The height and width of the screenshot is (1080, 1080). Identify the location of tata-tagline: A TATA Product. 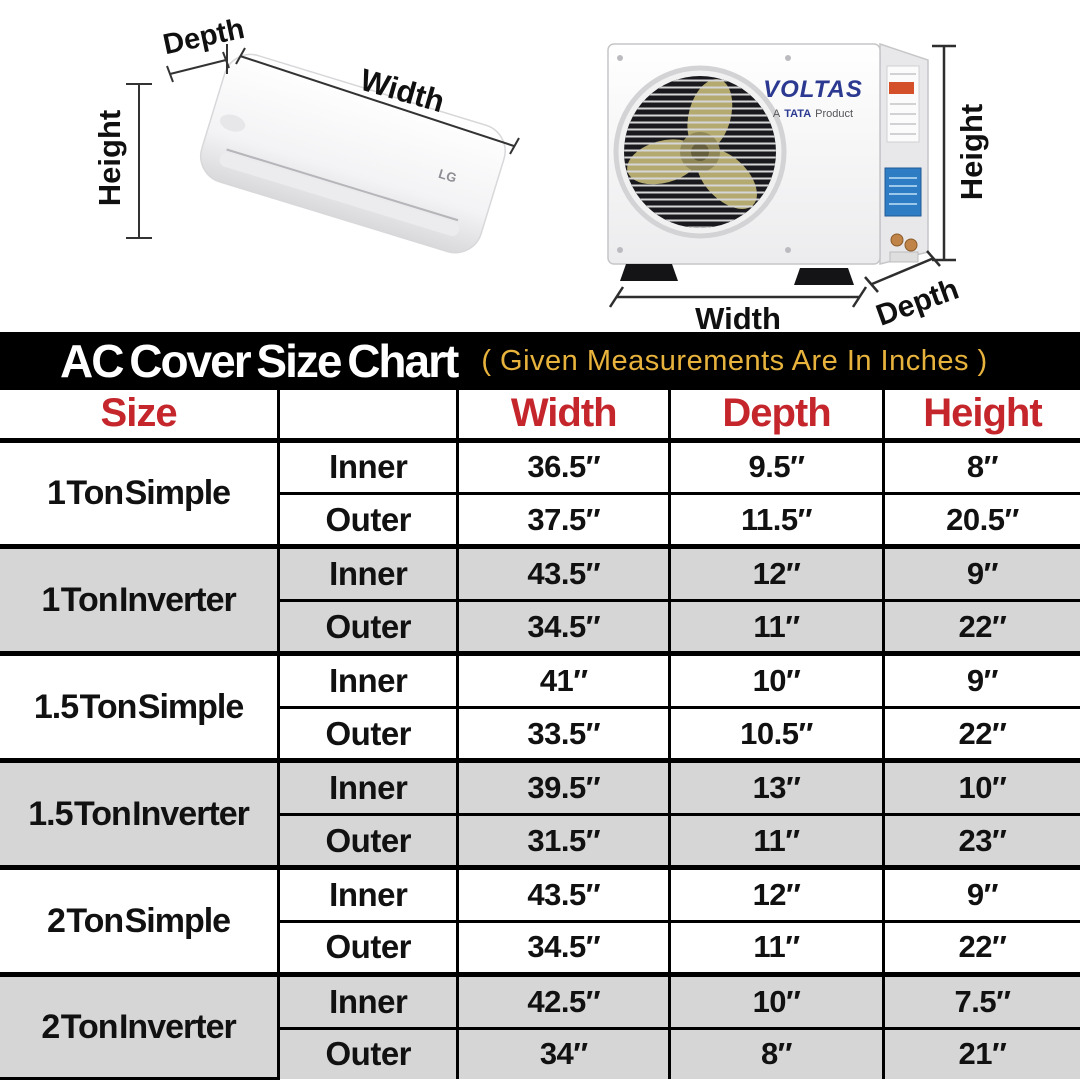
(813, 114).